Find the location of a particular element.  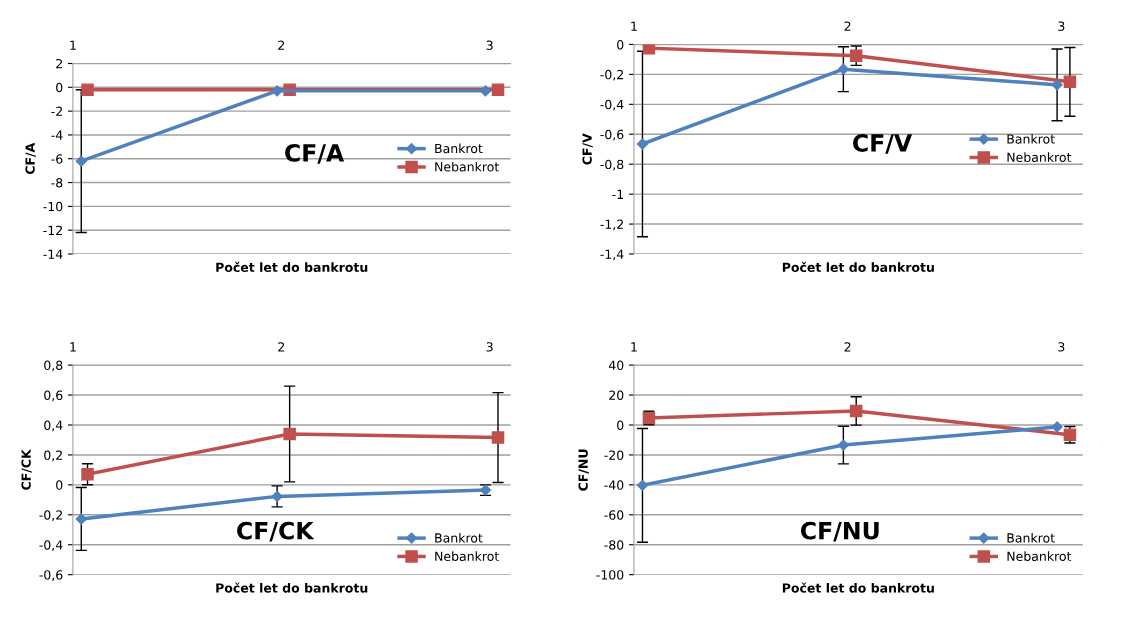

y-tick-label: -80 is located at coordinates (614, 545).